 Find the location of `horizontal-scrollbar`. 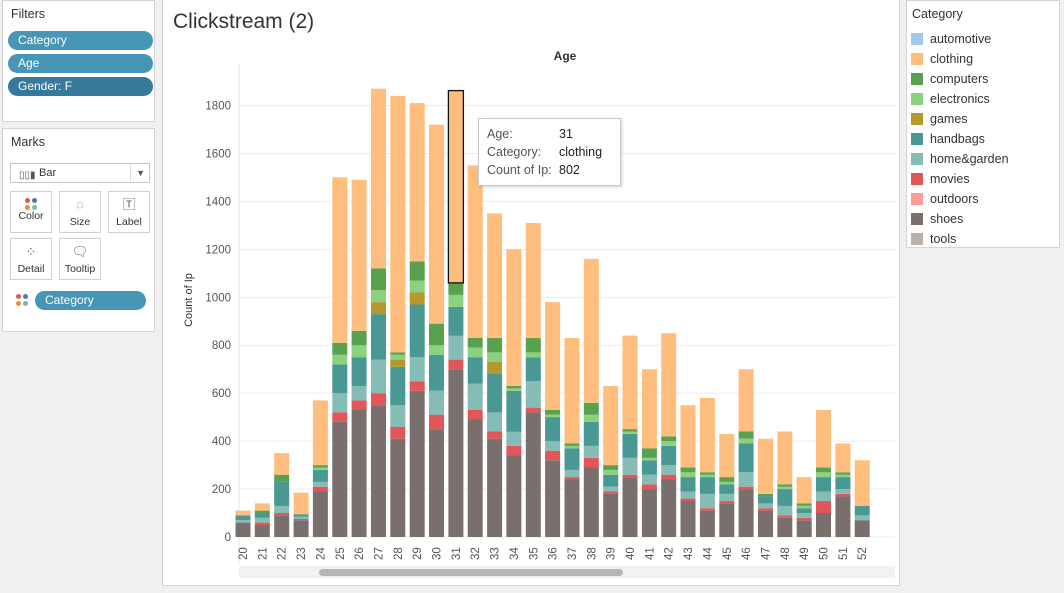

horizontal-scrollbar is located at coordinates (567, 572).